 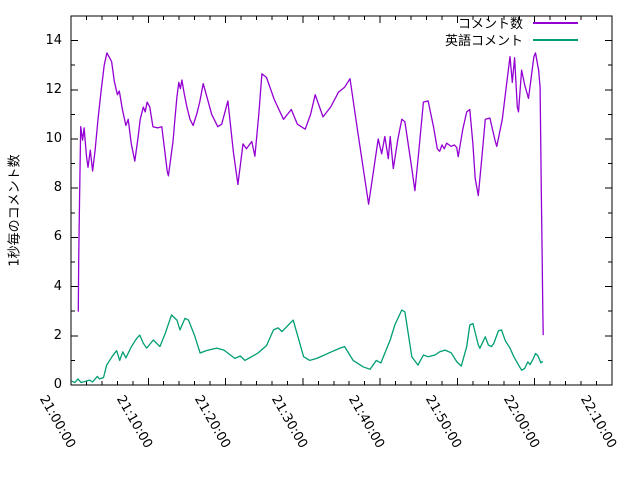 I want to click on legend-row-english-comments: 英語コメント, so click(x=511, y=40).